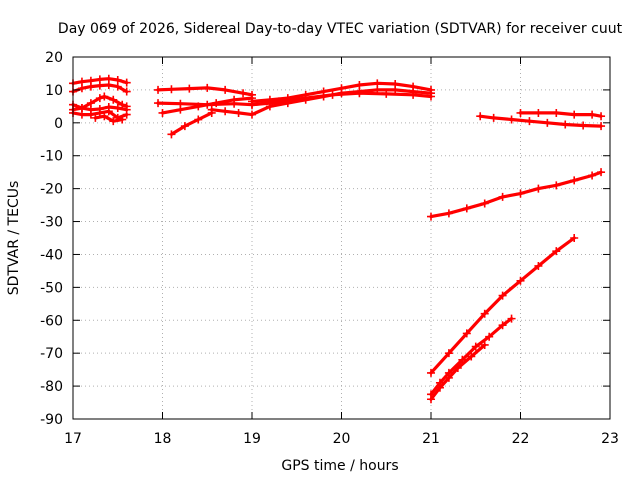 The image size is (640, 480). I want to click on series-sat-i, so click(207, 105).